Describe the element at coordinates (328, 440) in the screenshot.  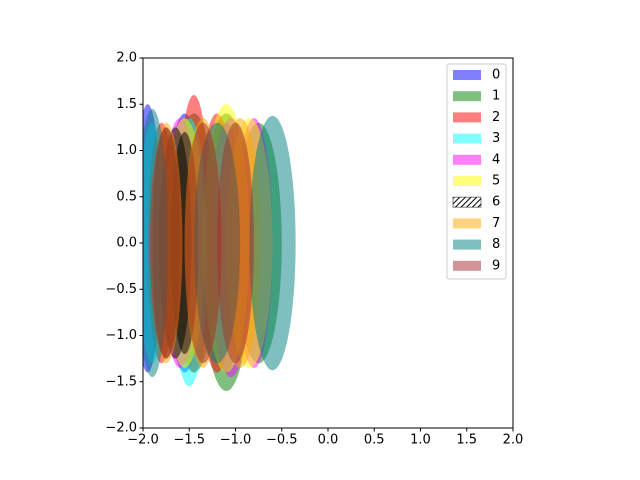
I see `x-tick-label: 0.0` at that location.